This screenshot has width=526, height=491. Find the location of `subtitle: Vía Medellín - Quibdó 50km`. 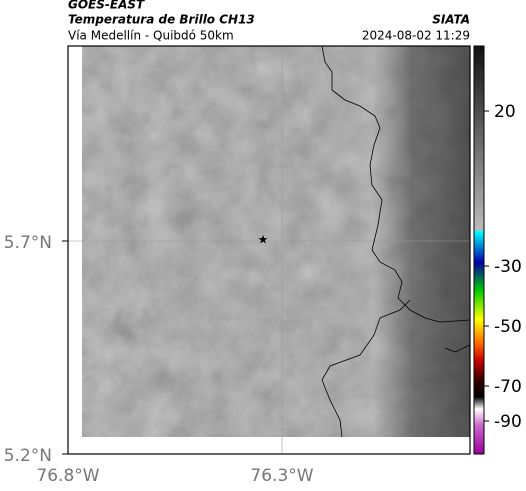

subtitle: Vía Medellín - Quibdó 50km is located at coordinates (151, 36).